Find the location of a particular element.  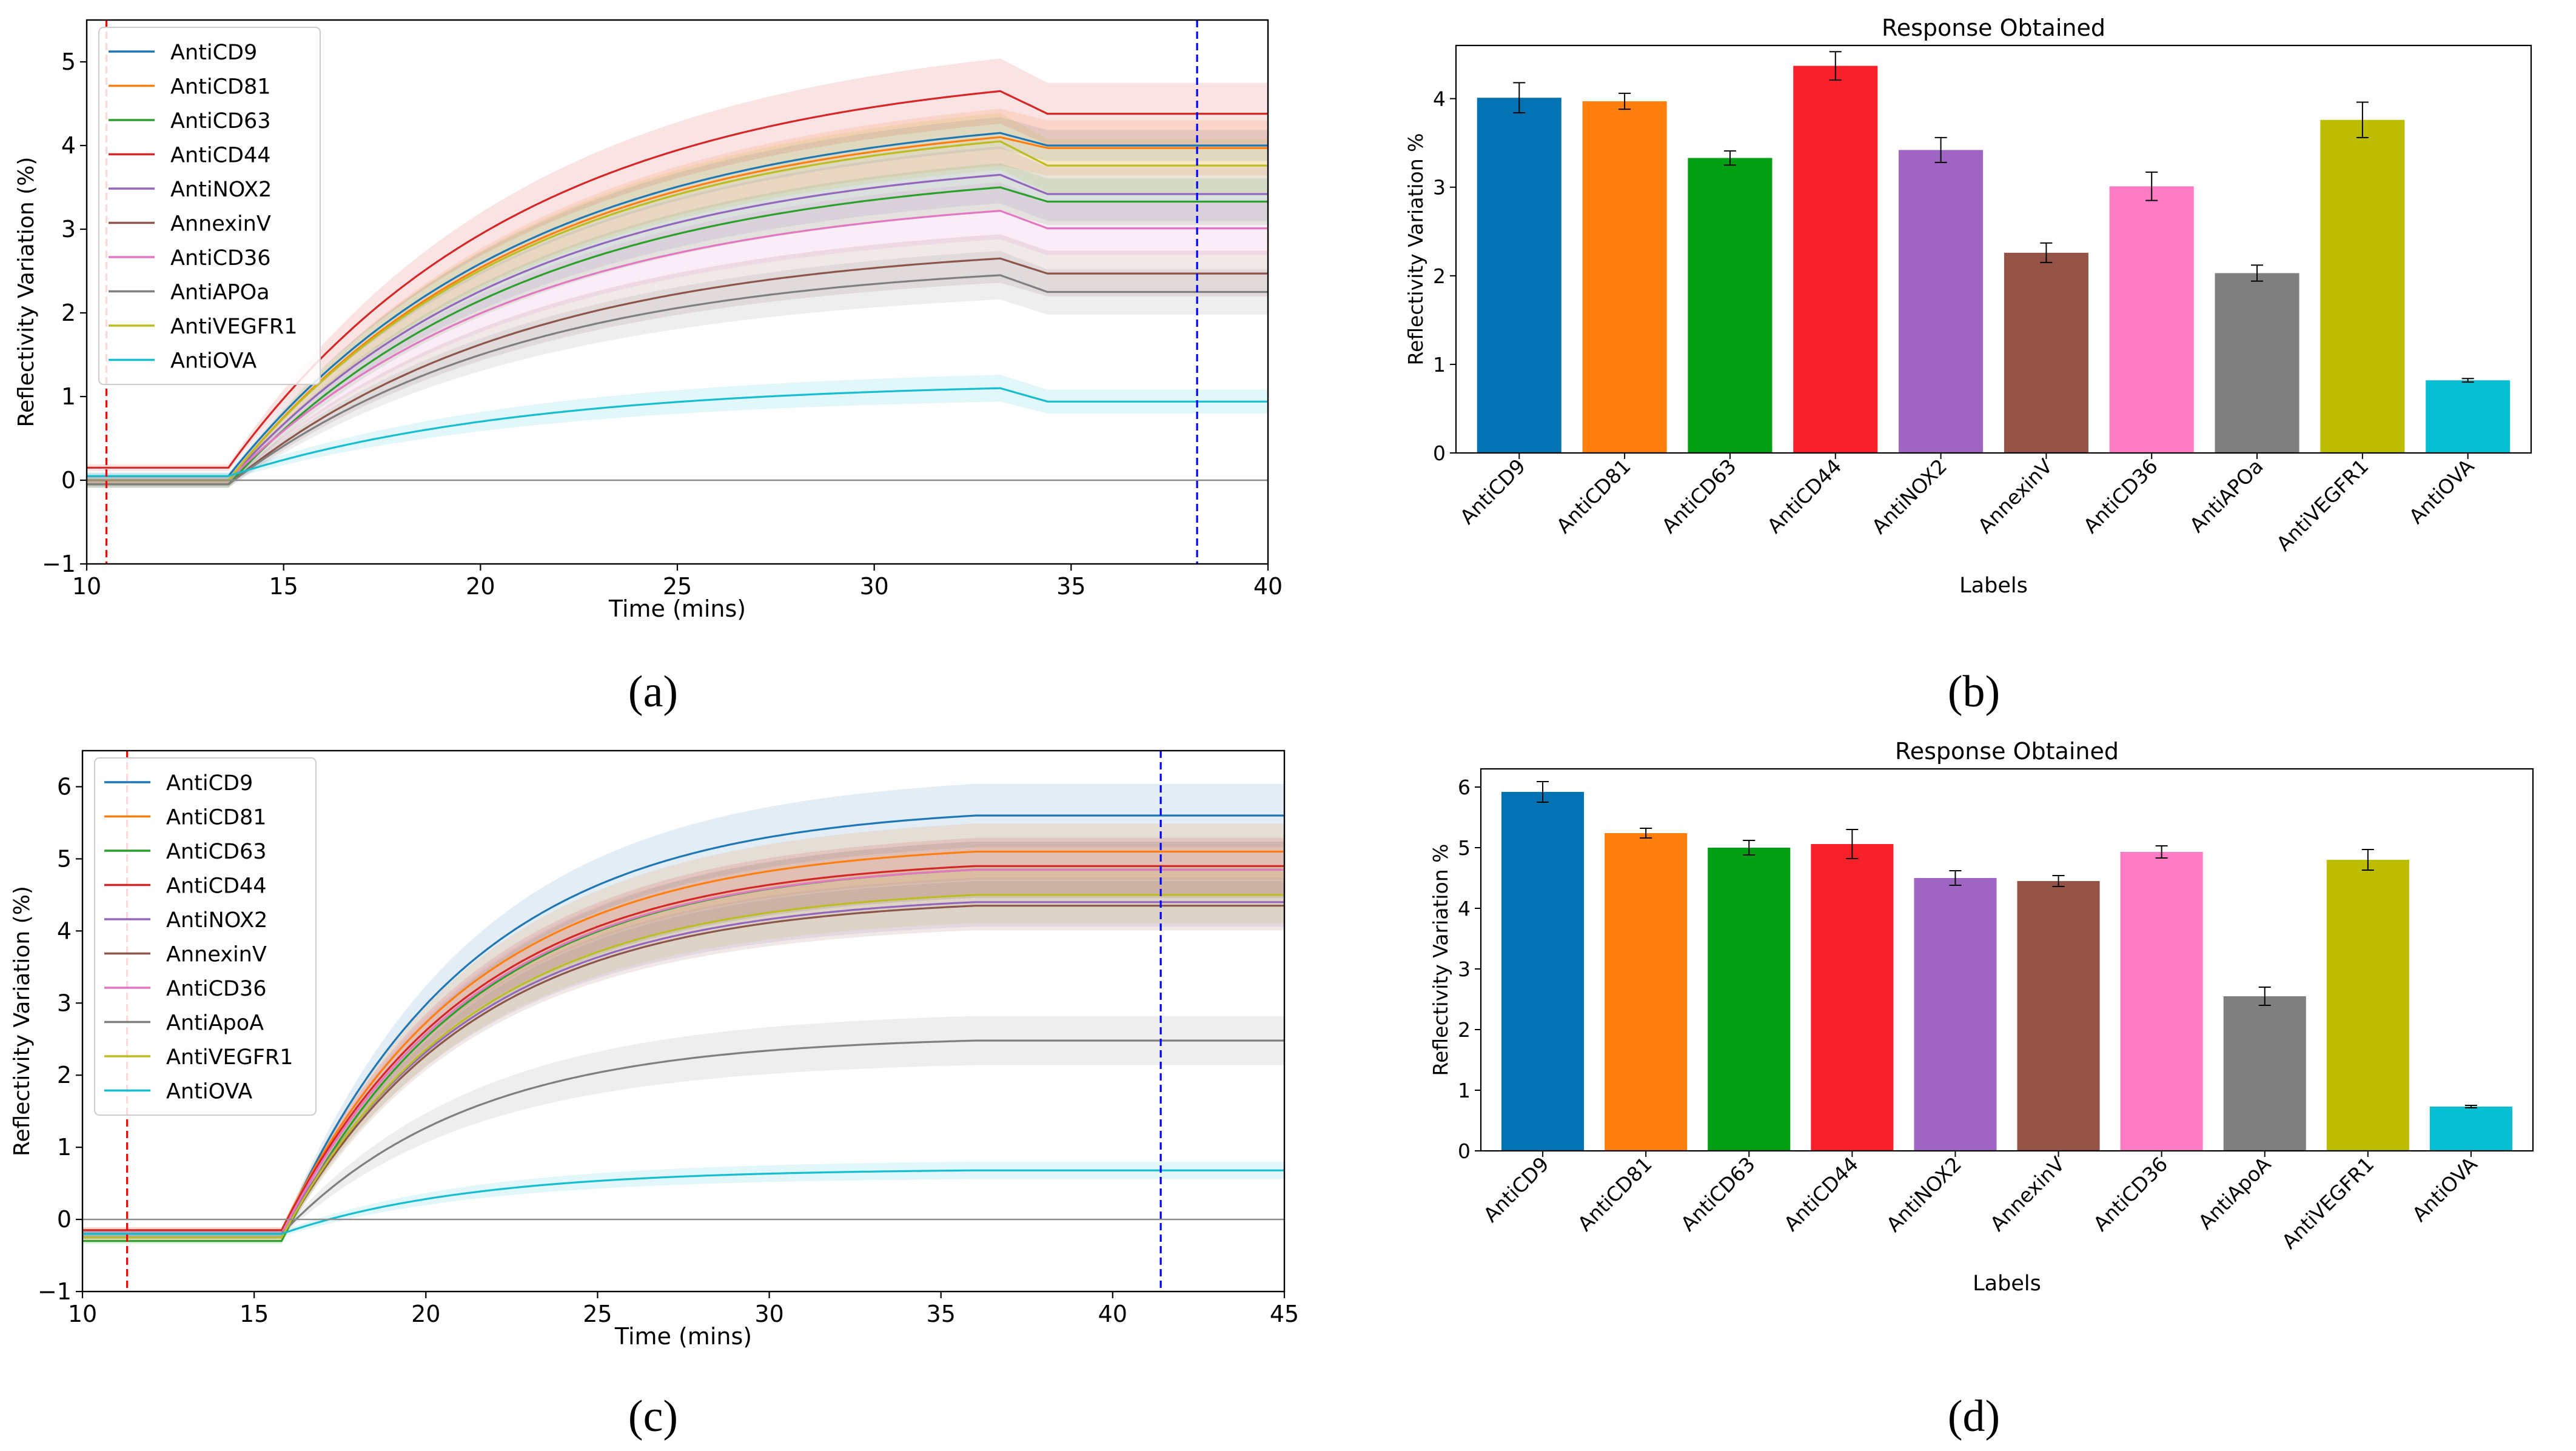

series-lines is located at coordinates (677, 288).